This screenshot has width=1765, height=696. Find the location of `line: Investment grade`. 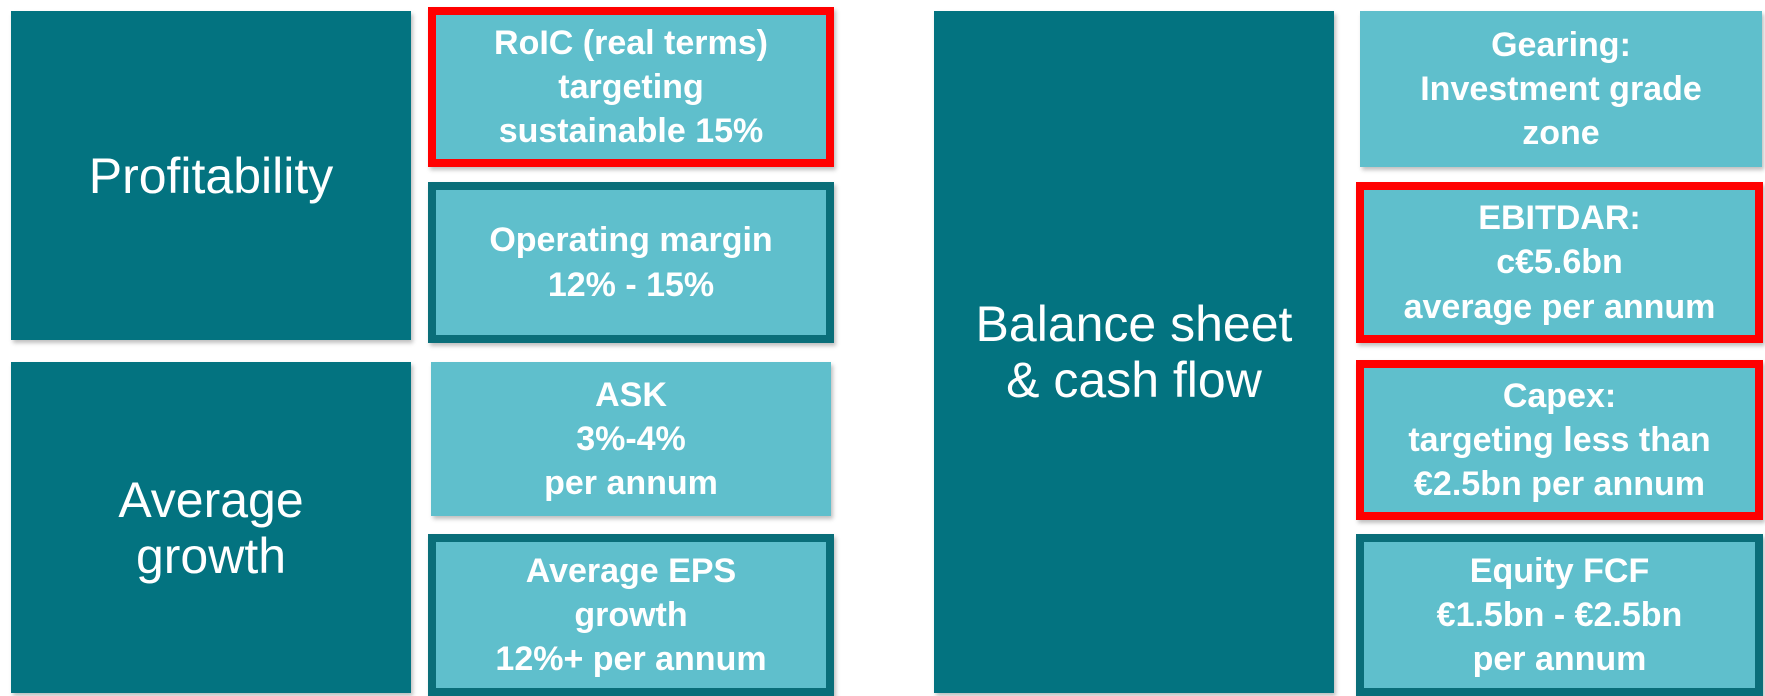

line: Investment grade is located at coordinates (1561, 88).